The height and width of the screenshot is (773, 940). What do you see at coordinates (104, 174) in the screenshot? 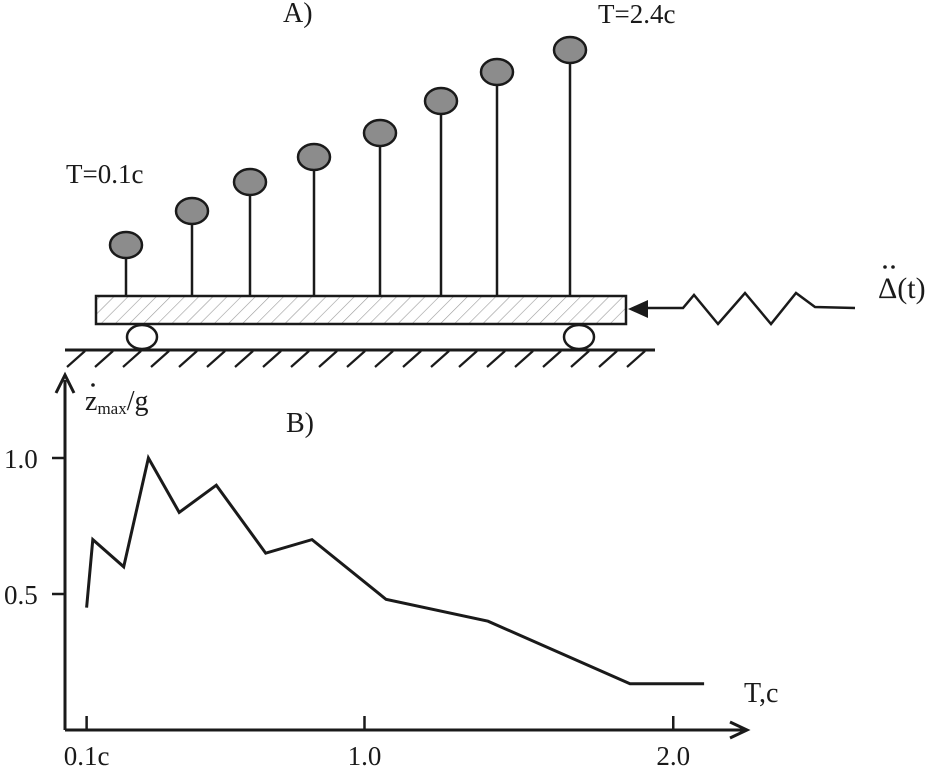
I see `period-min-label: T=0.1c` at bounding box center [104, 174].